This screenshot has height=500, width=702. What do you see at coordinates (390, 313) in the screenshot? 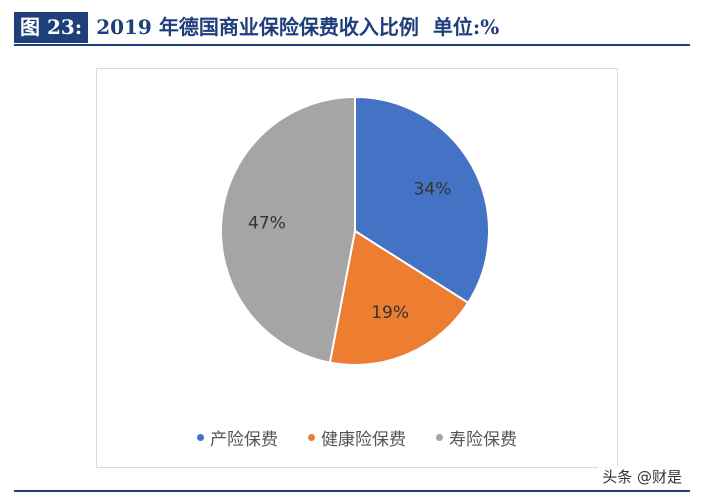
I see `pie-data-label-2: 19%` at bounding box center [390, 313].